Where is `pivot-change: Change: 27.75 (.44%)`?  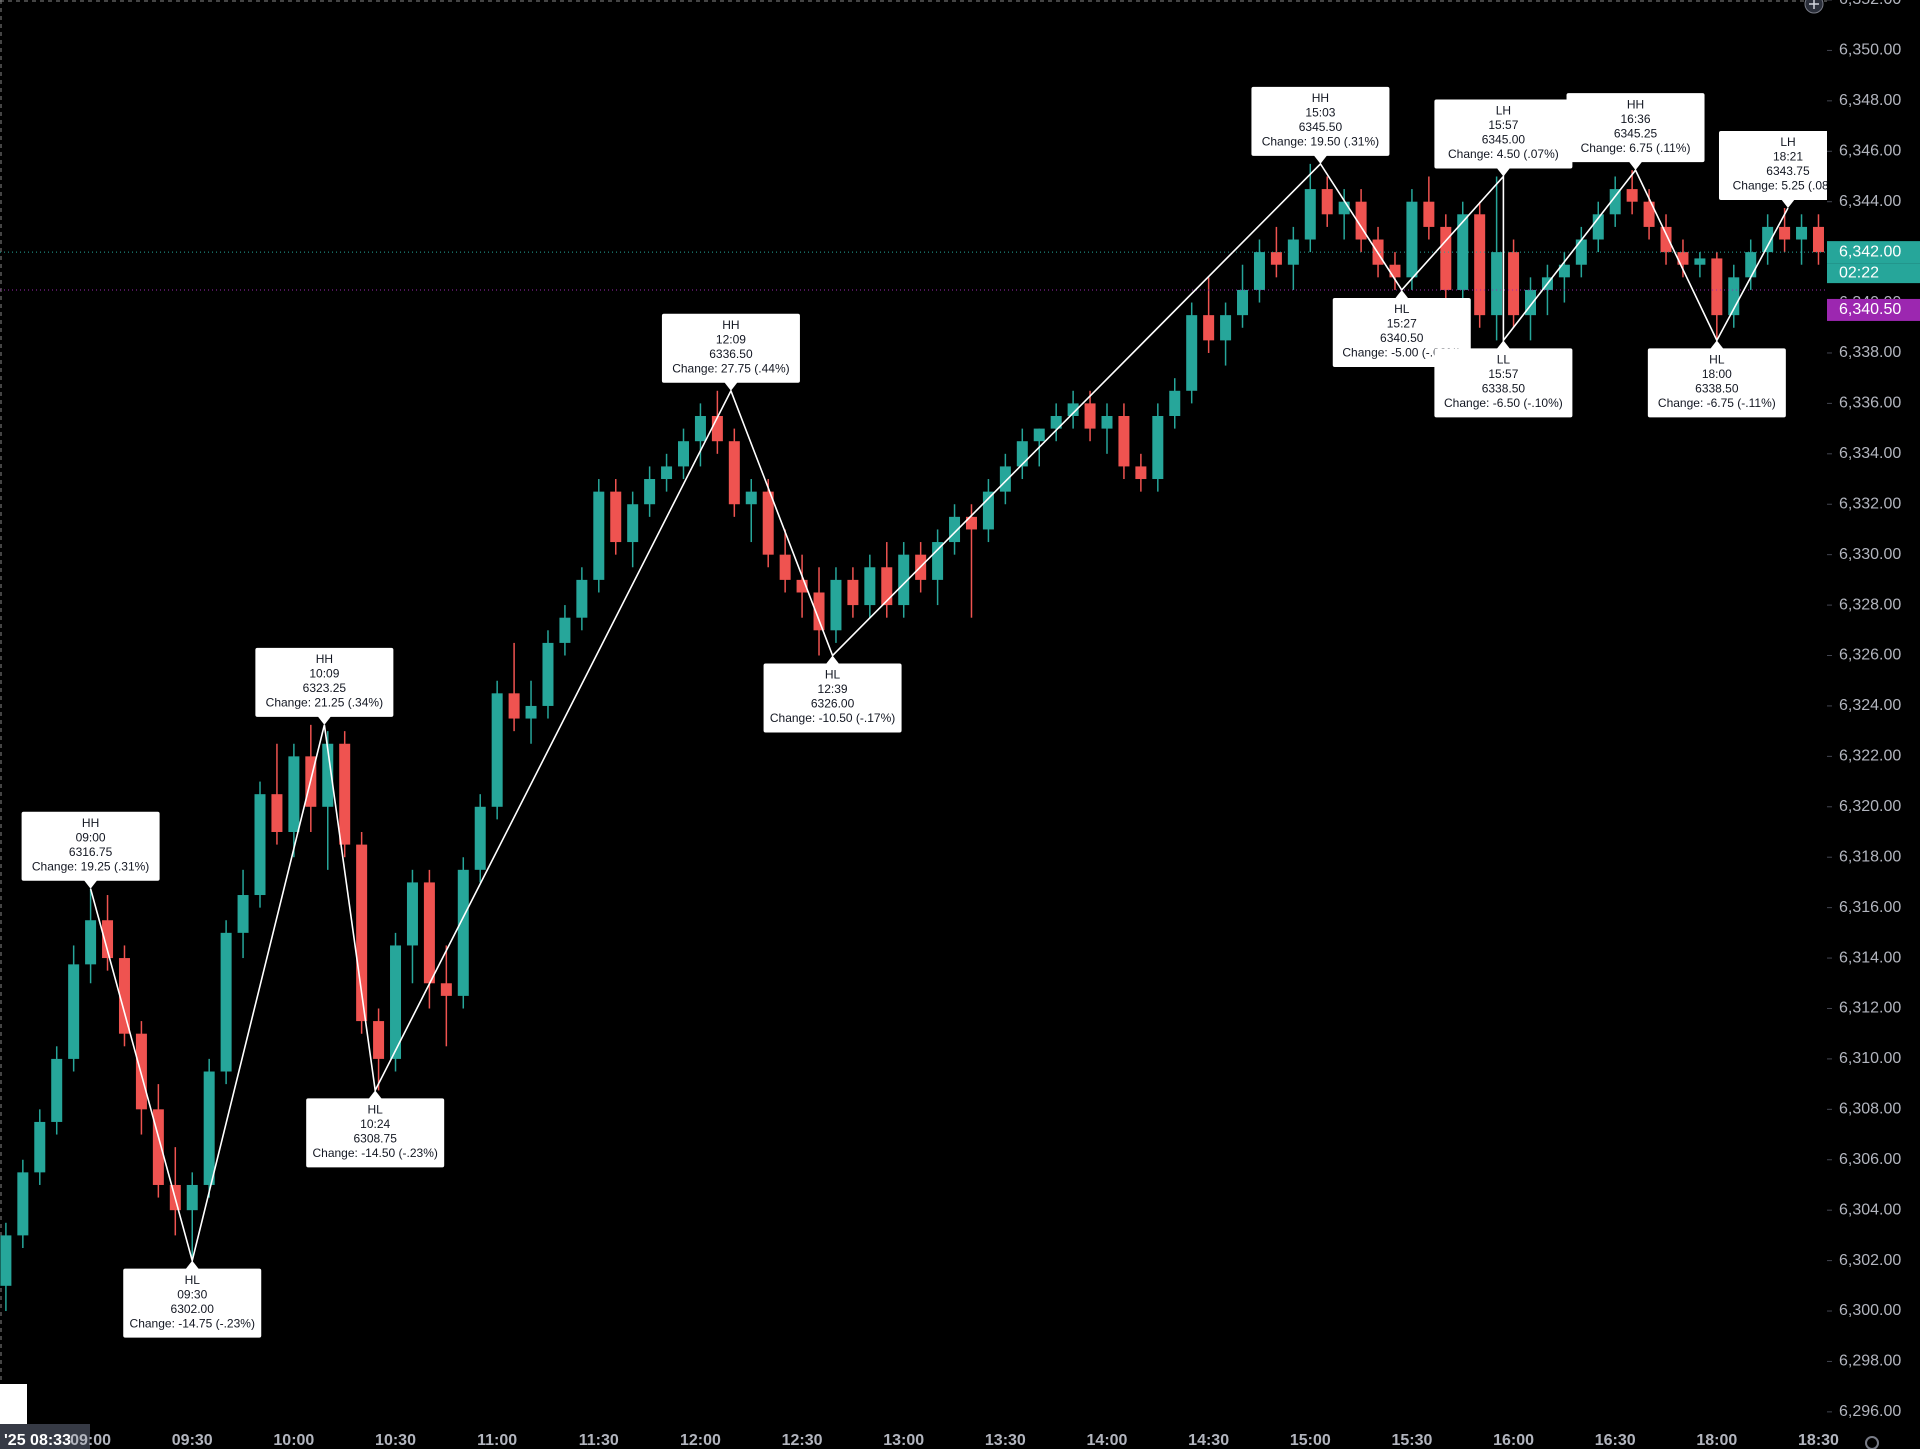 pivot-change: Change: 27.75 (.44%) is located at coordinates (730, 368).